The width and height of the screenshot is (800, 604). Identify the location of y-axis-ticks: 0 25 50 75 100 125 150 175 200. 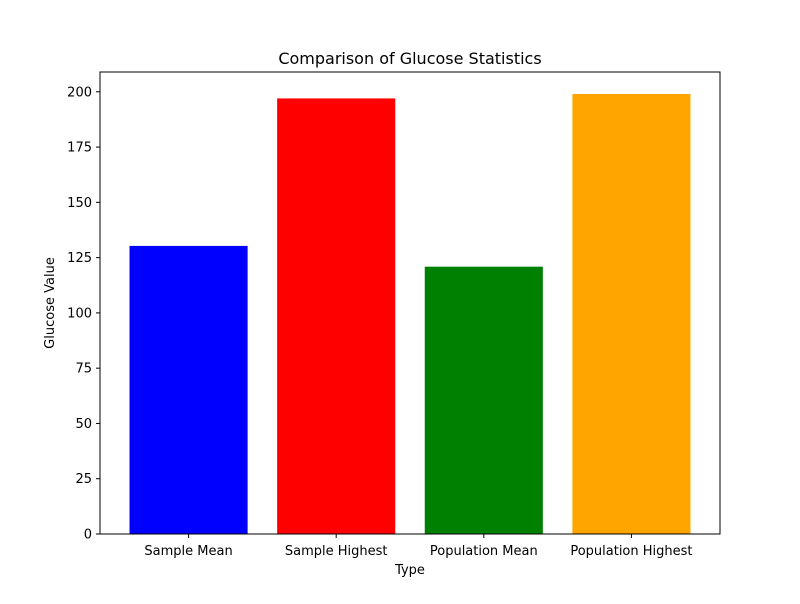
(83, 314).